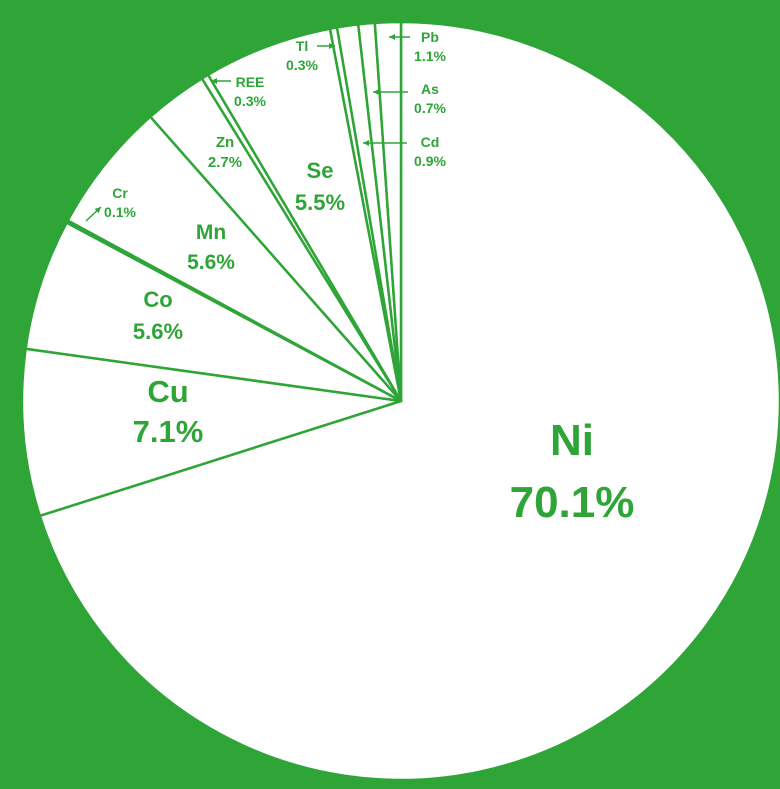 This screenshot has width=780, height=789. What do you see at coordinates (390, 92) in the screenshot?
I see `leader-line-as` at bounding box center [390, 92].